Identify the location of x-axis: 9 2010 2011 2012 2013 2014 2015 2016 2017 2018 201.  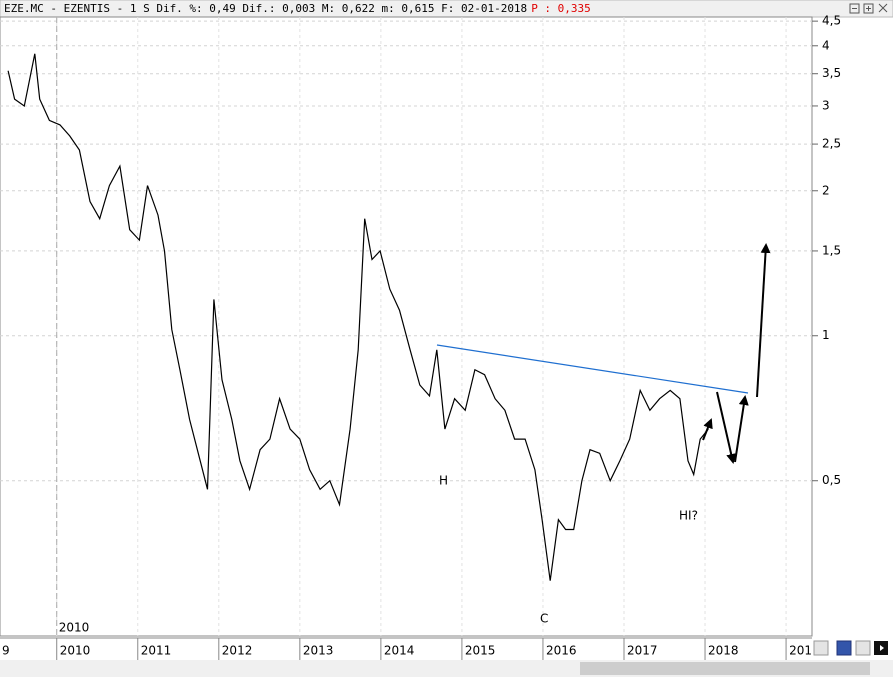
(407, 649).